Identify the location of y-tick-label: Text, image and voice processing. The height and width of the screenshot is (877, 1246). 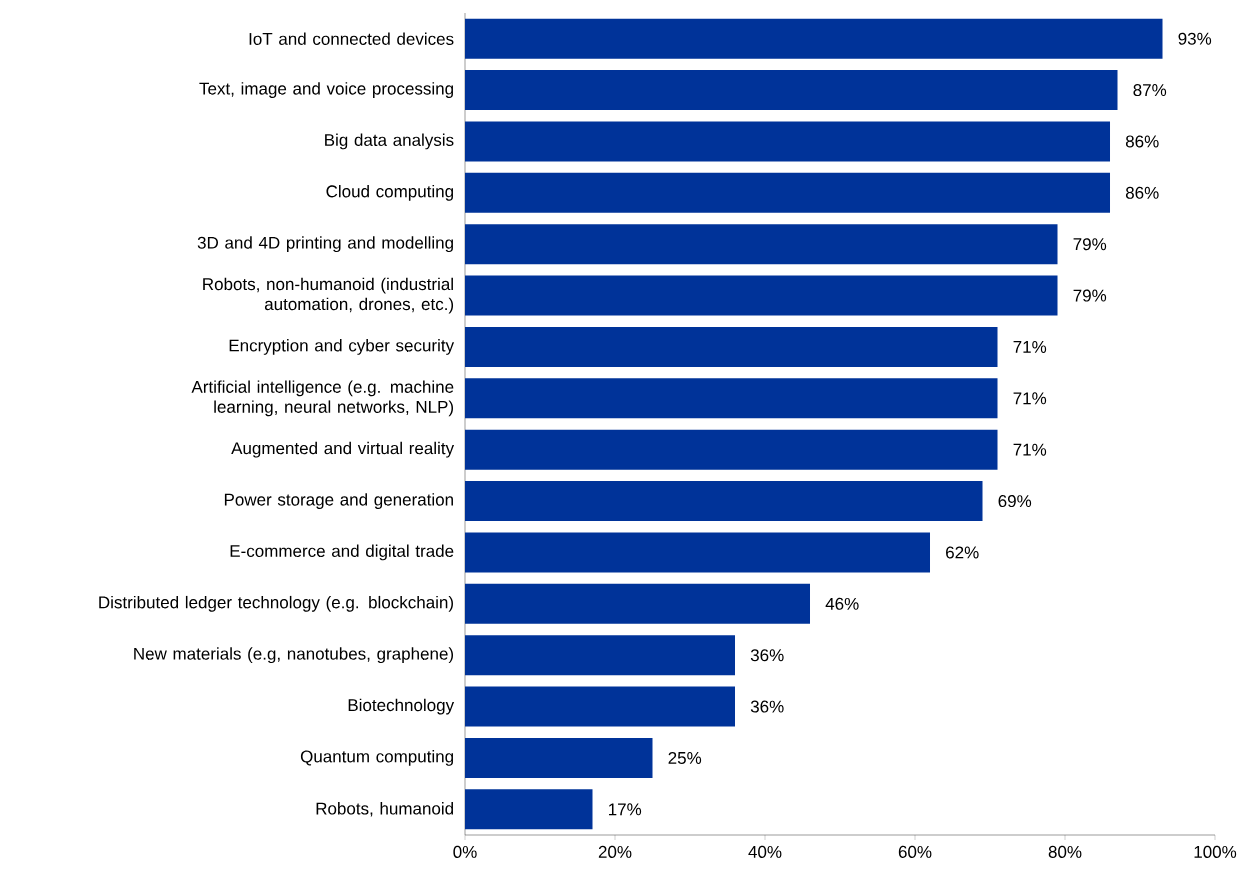
(326, 90).